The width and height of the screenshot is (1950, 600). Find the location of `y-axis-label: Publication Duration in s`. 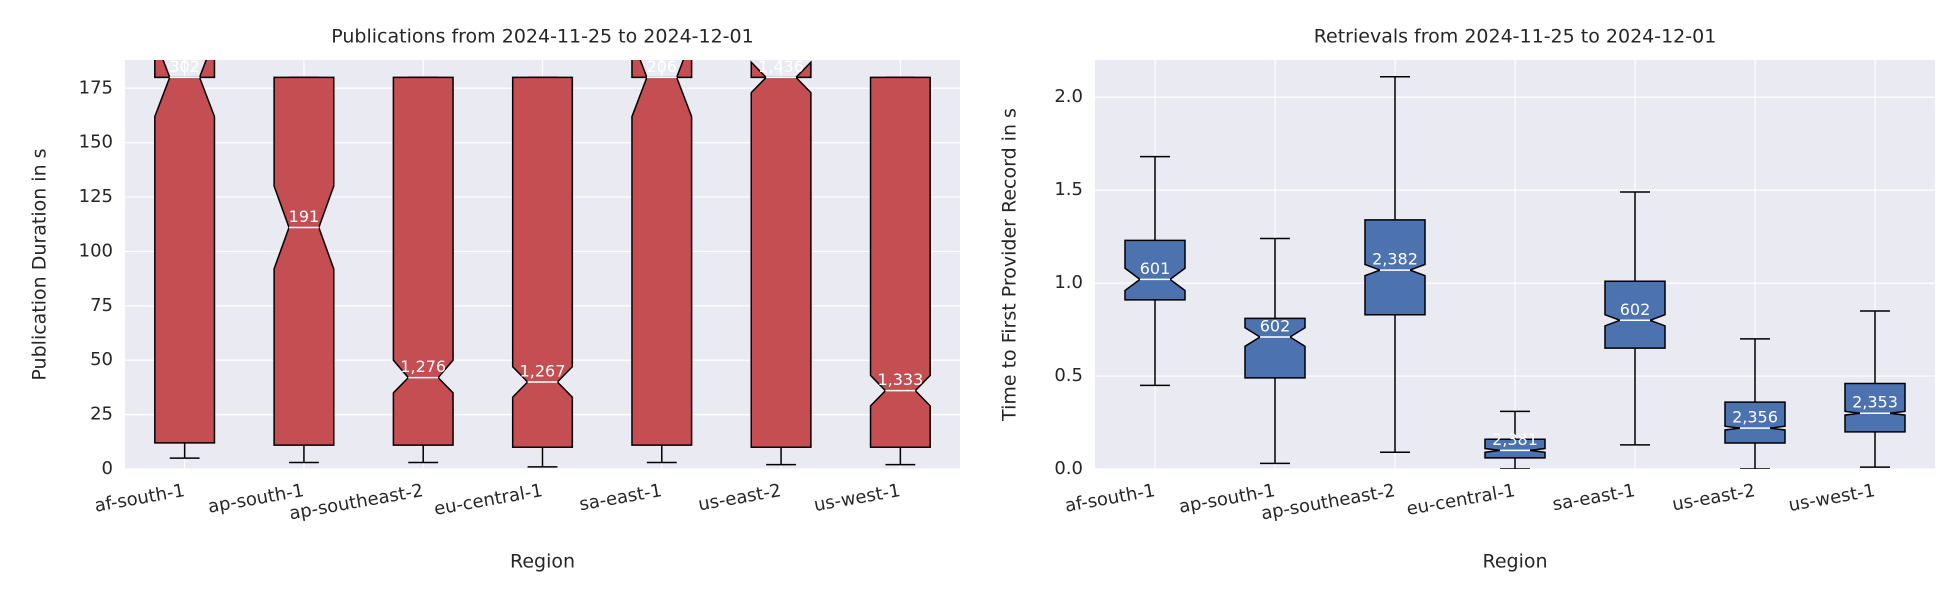

y-axis-label: Publication Duration in s is located at coordinates (40, 264).